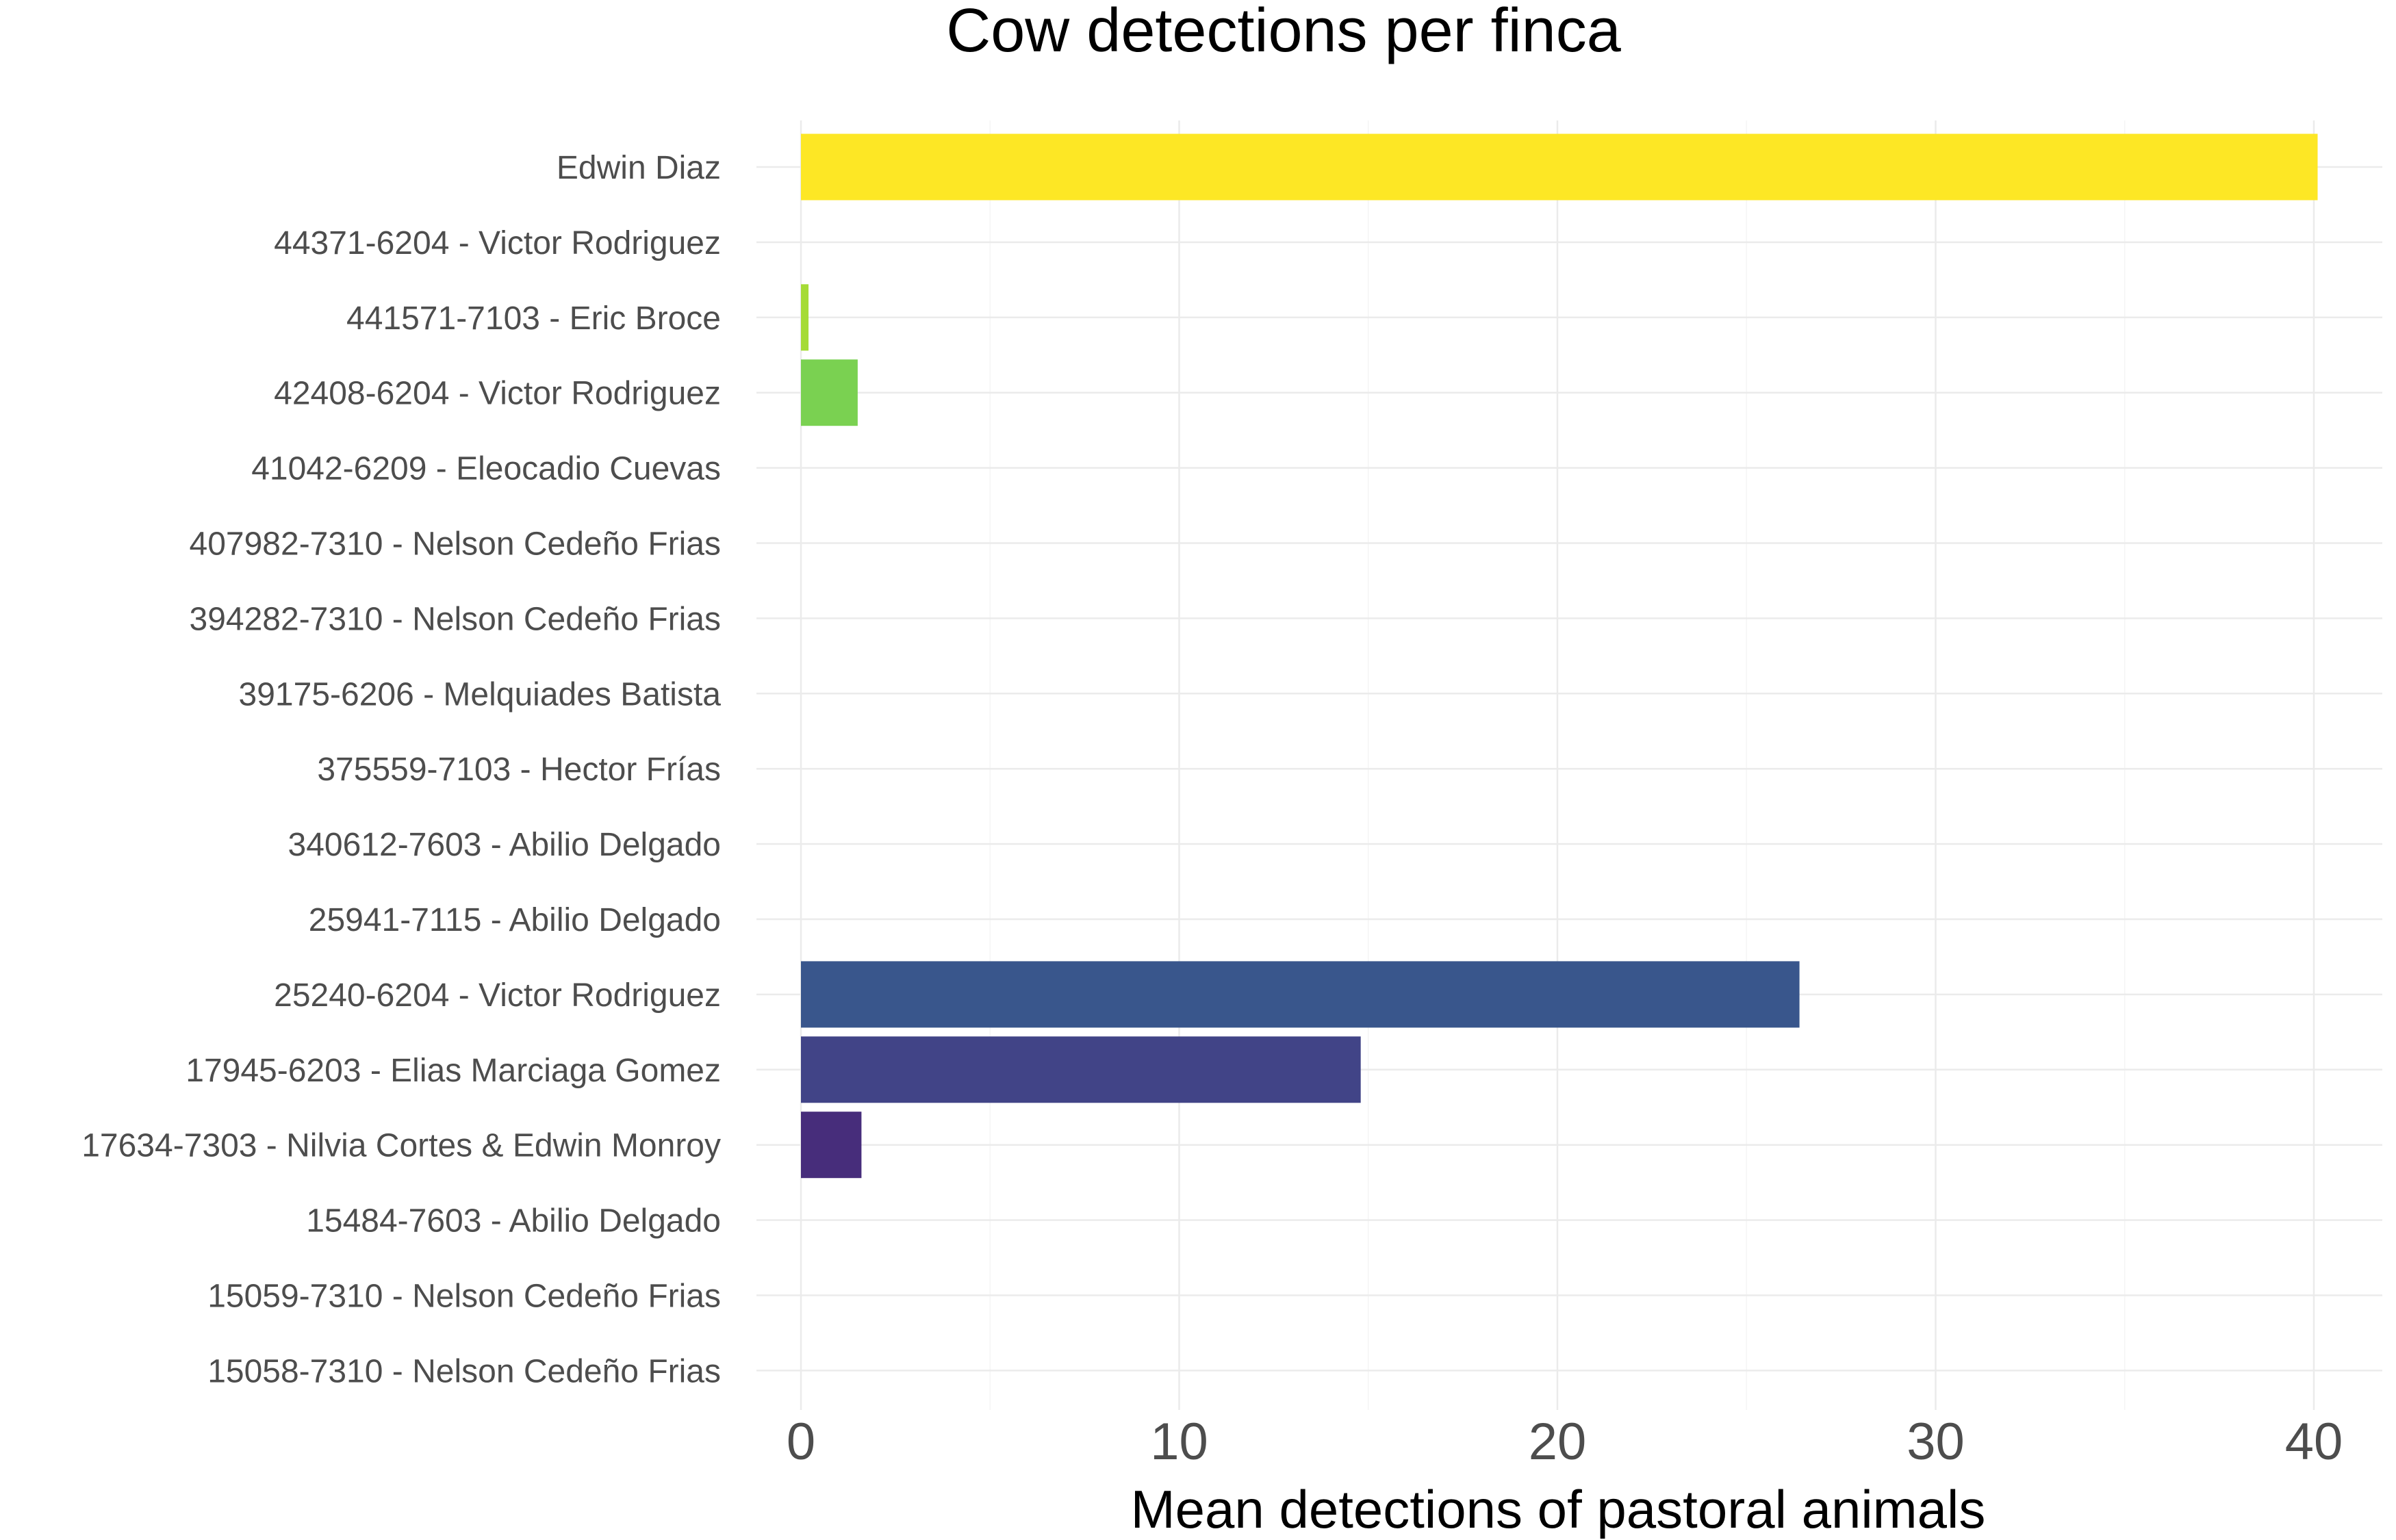 This screenshot has height=1540, width=2396. I want to click on category-label: Edwin Diaz, so click(639, 168).